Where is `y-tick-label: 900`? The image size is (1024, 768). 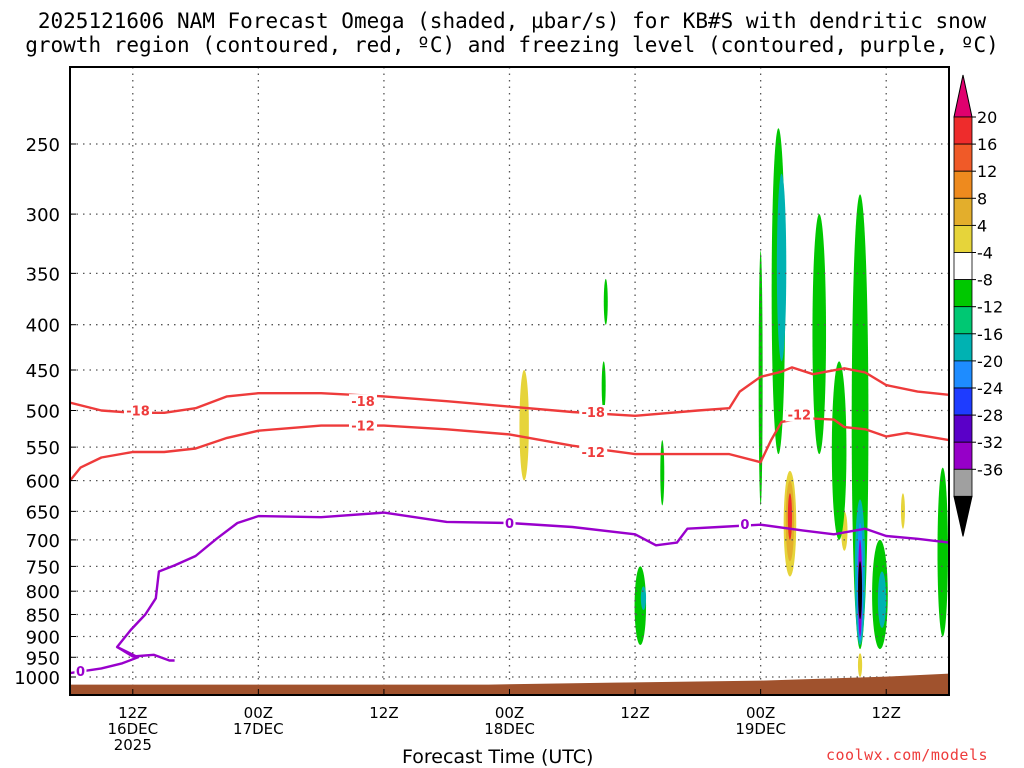 y-tick-label: 900 is located at coordinates (43, 637).